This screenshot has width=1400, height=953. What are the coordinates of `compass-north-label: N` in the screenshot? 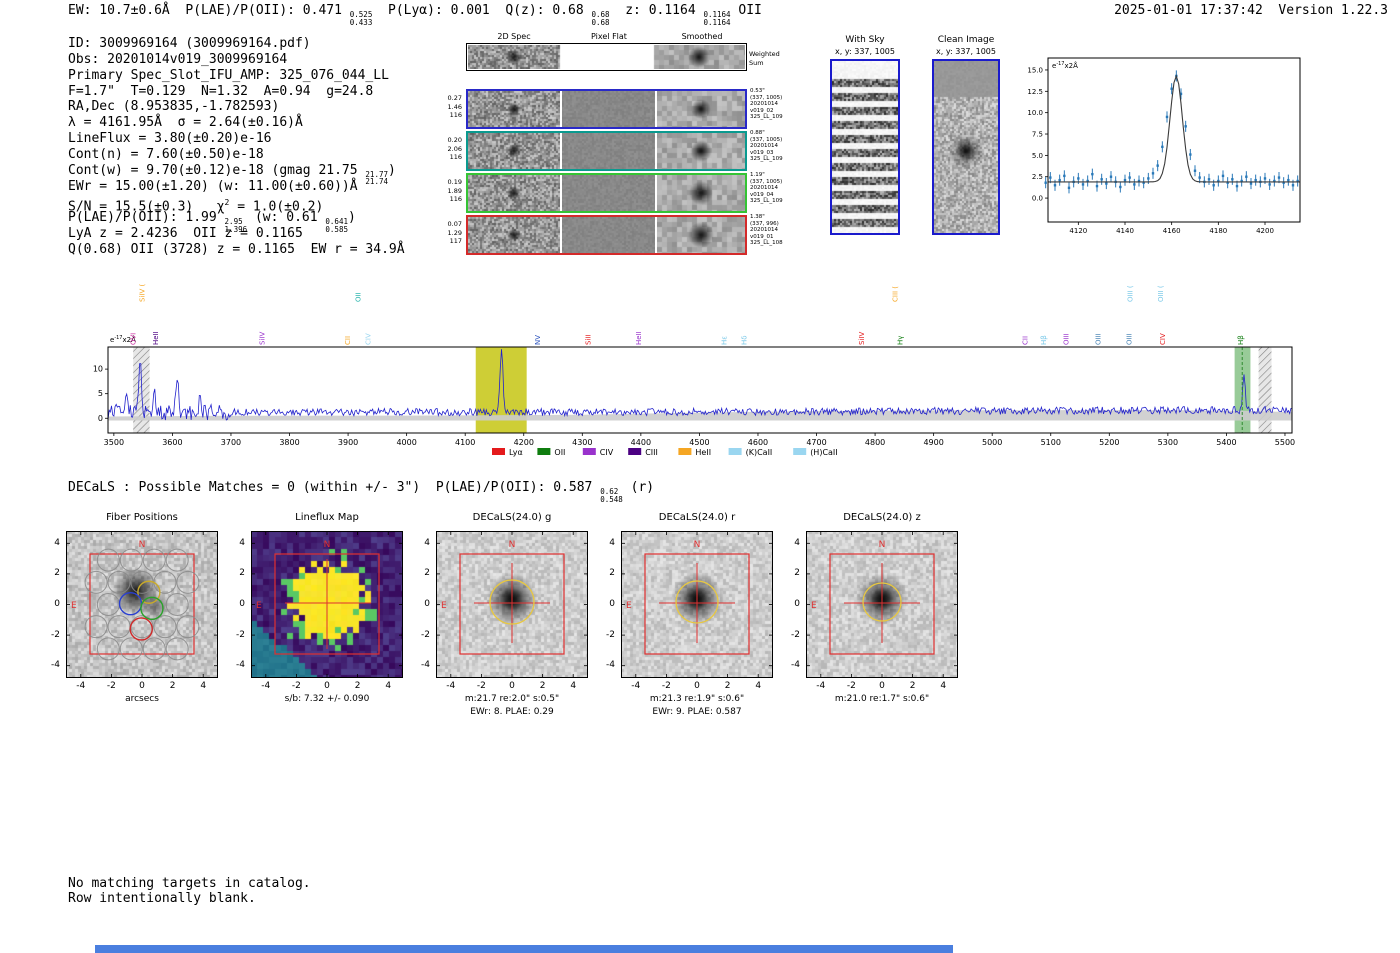 It's located at (327, 545).